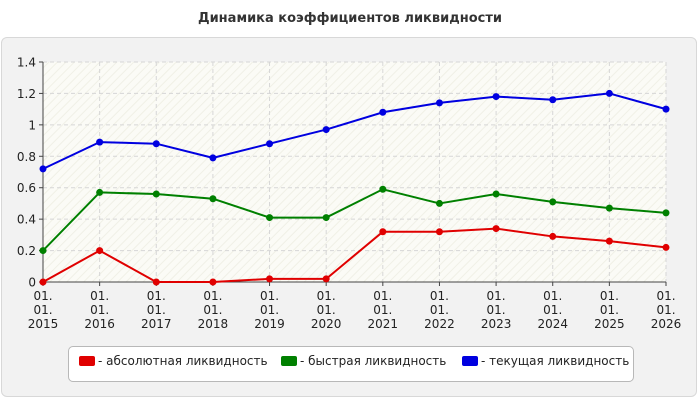 This screenshot has height=400, width=700. Describe the element at coordinates (213, 310) in the screenshot. I see `x-tick-label: 01. 01. 2018` at that location.